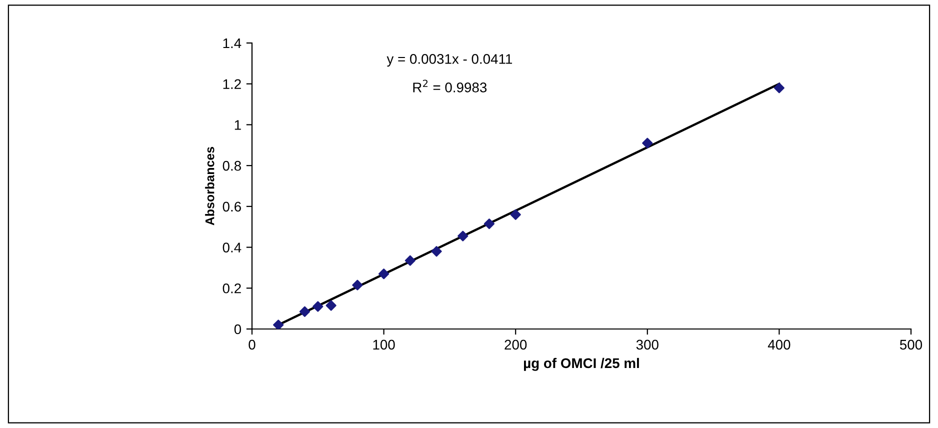 This screenshot has height=428, width=938. I want to click on x-tick-label: 500, so click(911, 345).